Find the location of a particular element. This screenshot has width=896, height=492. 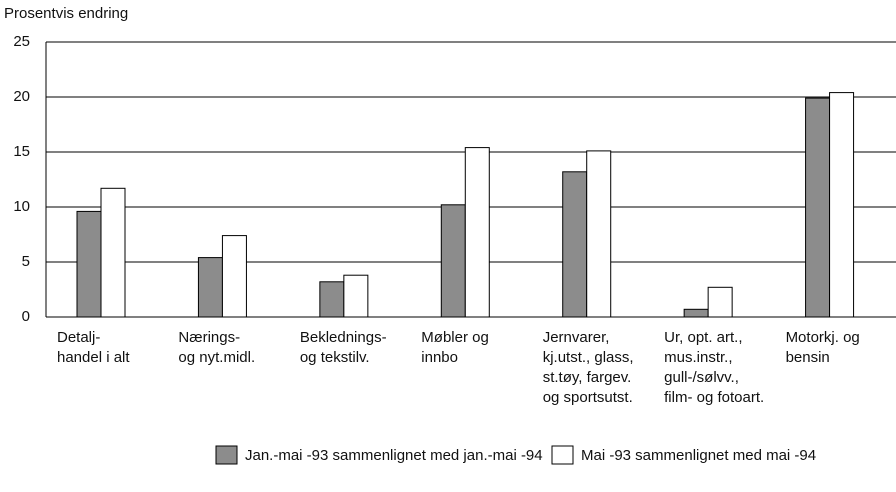

x-tick-label: kj.utst., glass, is located at coordinates (588, 357).